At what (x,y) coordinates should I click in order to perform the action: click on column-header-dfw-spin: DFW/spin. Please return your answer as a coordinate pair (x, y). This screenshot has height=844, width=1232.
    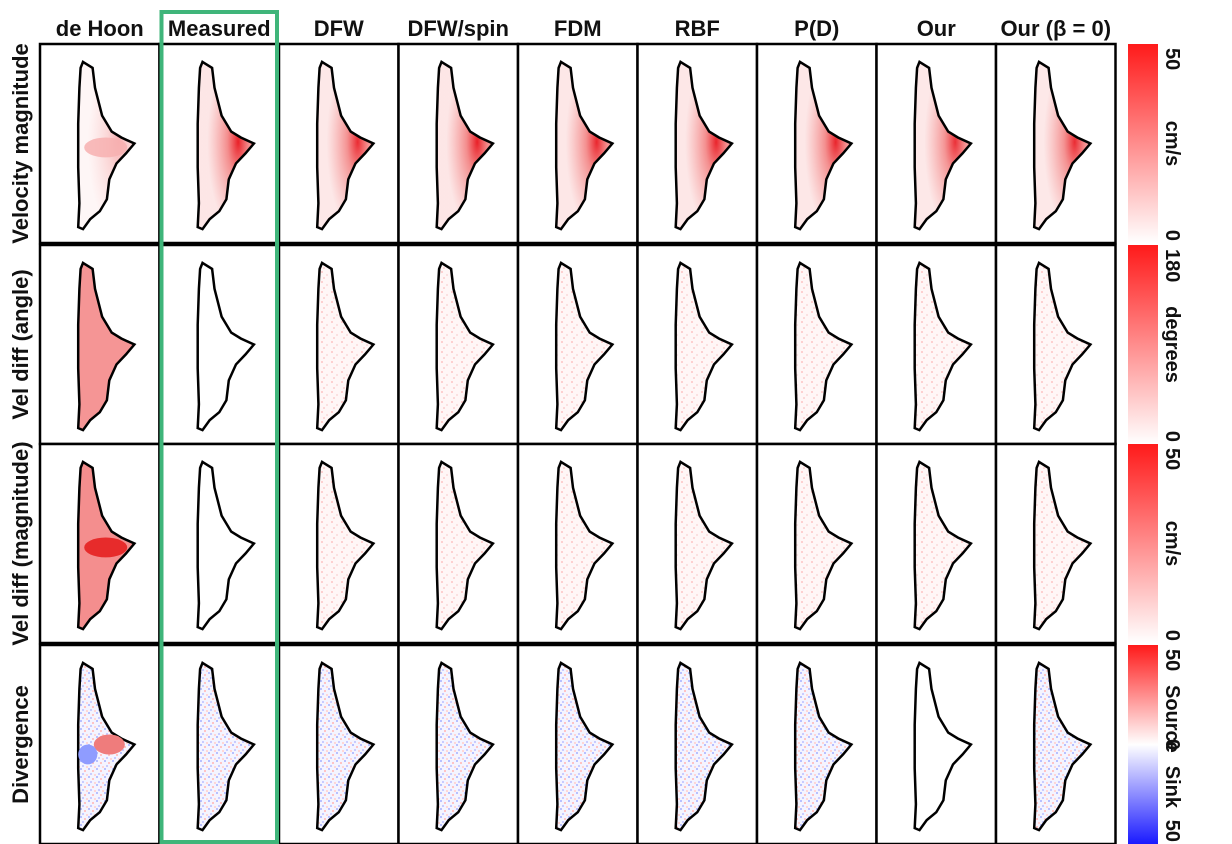
    Looking at the image, I should click on (458, 28).